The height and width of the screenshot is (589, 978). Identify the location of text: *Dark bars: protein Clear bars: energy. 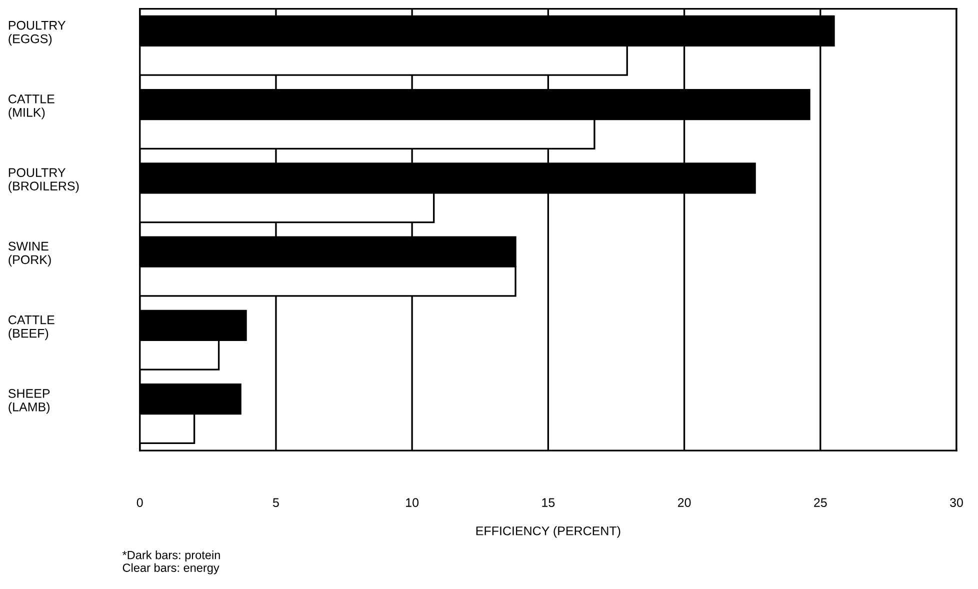
(171, 562).